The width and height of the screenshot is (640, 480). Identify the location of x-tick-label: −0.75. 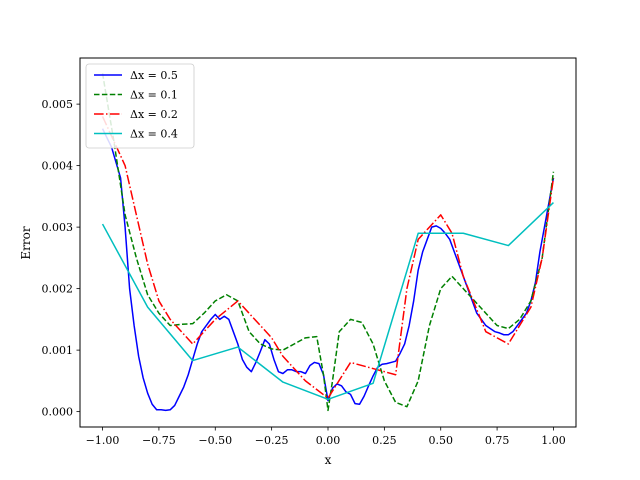
(159, 440).